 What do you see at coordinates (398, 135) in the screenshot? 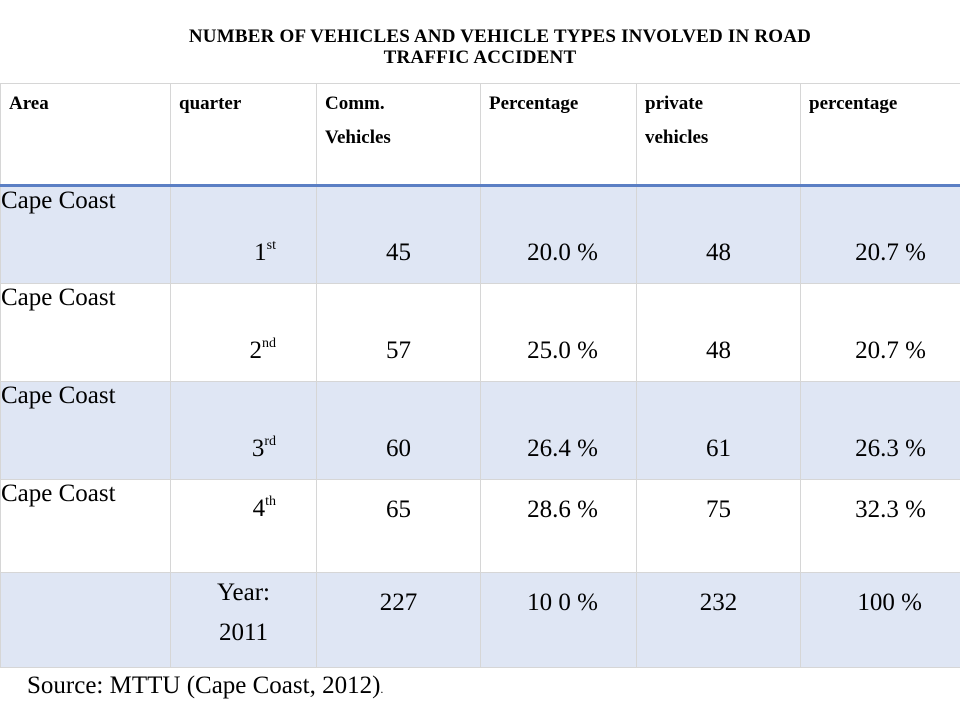
I see `header-comm-vehicles: Comm. Vehicles` at bounding box center [398, 135].